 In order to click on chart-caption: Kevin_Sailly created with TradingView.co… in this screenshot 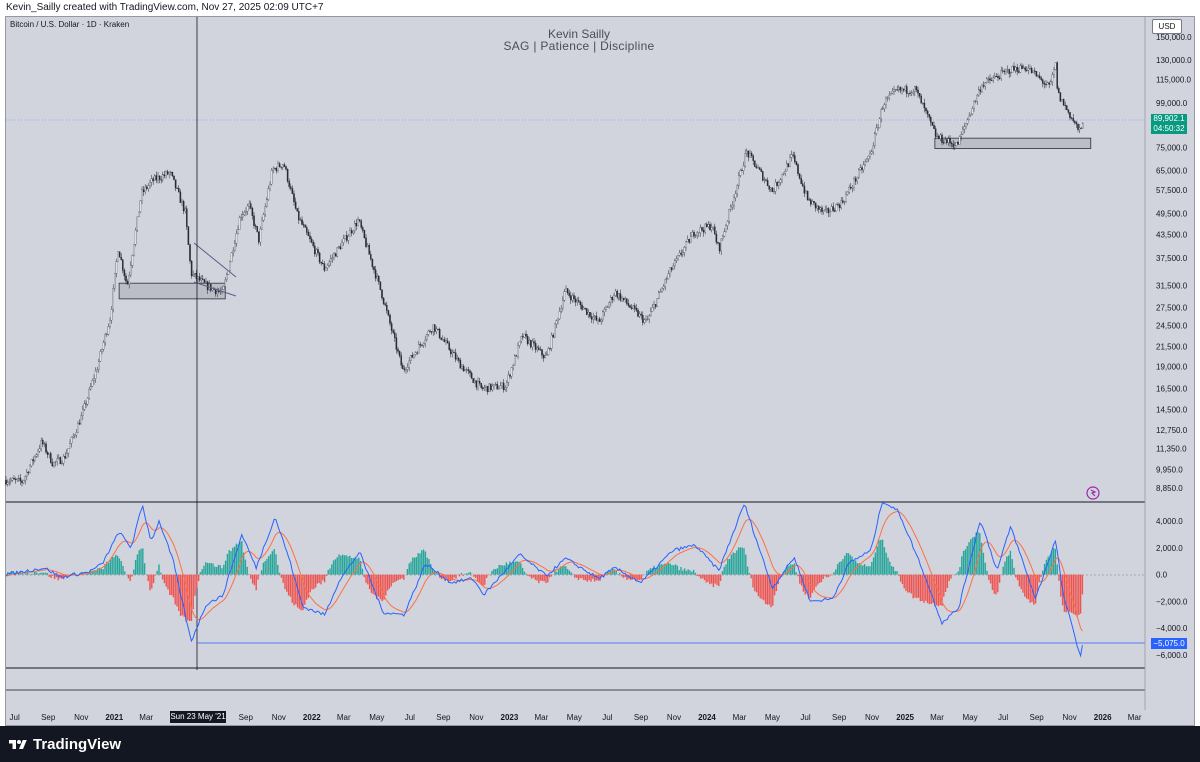, I will do `click(600, 8)`.